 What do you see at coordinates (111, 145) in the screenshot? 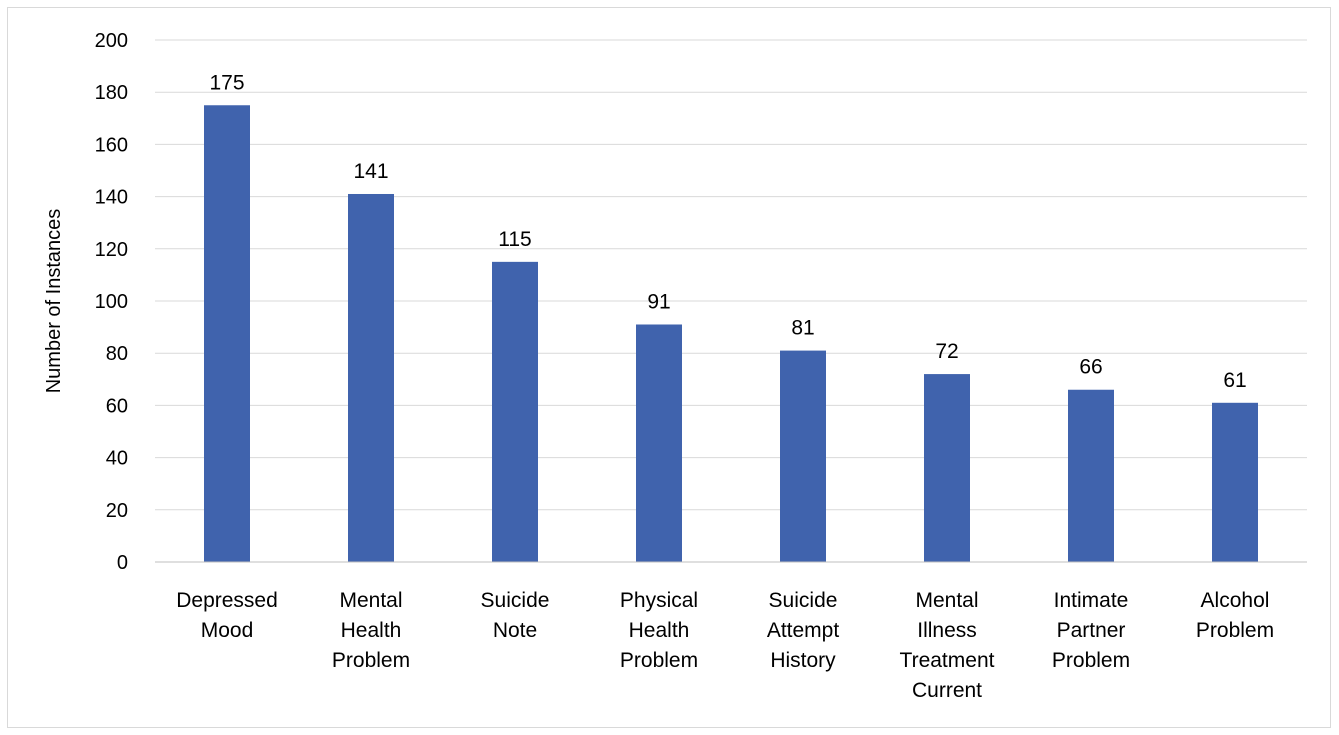
I see `y-tick-label: 160` at bounding box center [111, 145].